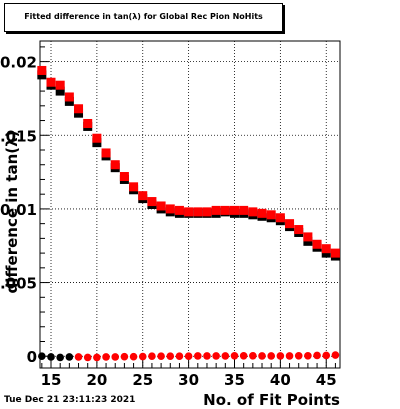  Describe the element at coordinates (271, 400) in the screenshot. I see `x-axis-label: No. of Fit Points` at that location.